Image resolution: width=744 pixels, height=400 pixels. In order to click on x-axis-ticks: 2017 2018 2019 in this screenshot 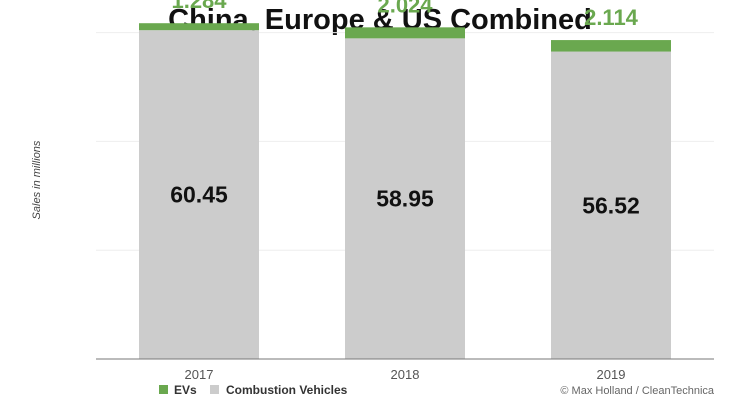, I will do `click(405, 374)`.